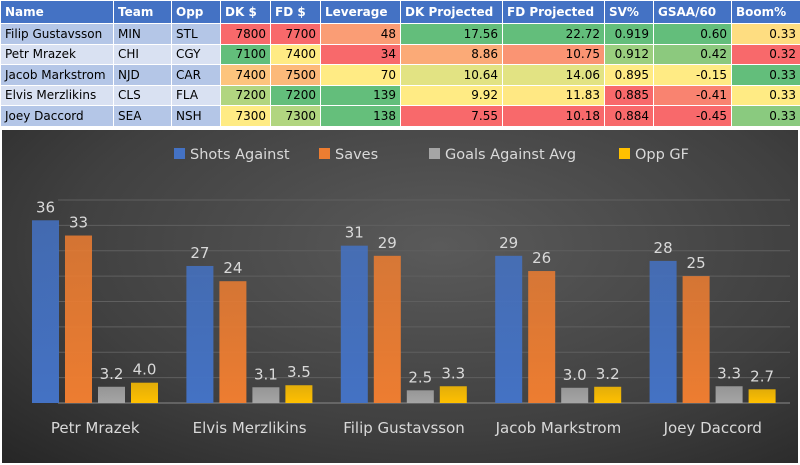 Image resolution: width=800 pixels, height=465 pixels. Describe the element at coordinates (692, 54) in the screenshot. I see `table-cell: 0.42` at that location.